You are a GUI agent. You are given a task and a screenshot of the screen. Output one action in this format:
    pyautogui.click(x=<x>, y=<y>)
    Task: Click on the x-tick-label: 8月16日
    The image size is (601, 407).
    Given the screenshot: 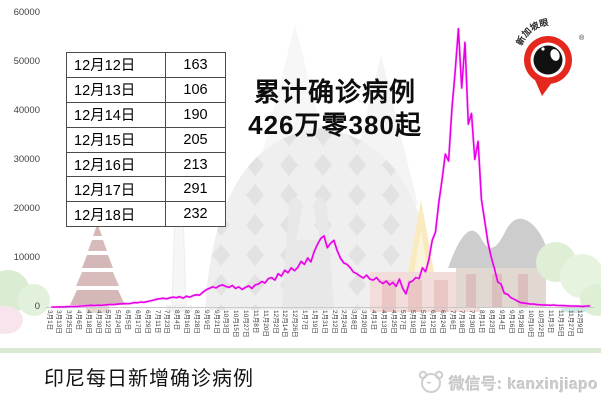 What is the action you would take?
    pyautogui.click(x=187, y=322)
    